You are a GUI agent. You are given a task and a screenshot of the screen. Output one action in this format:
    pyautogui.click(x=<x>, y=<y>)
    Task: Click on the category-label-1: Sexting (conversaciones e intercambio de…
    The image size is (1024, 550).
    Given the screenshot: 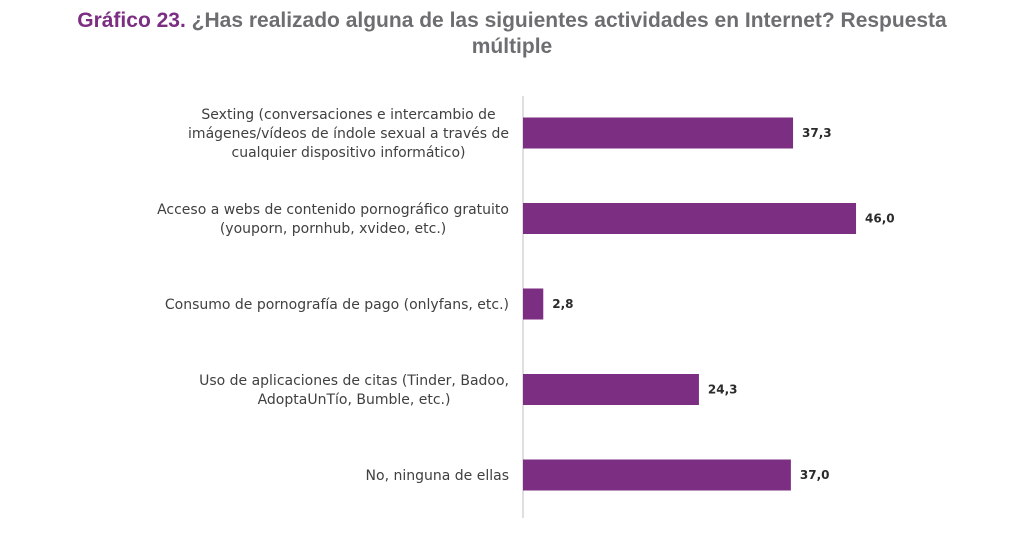 What is the action you would take?
    pyautogui.click(x=348, y=134)
    